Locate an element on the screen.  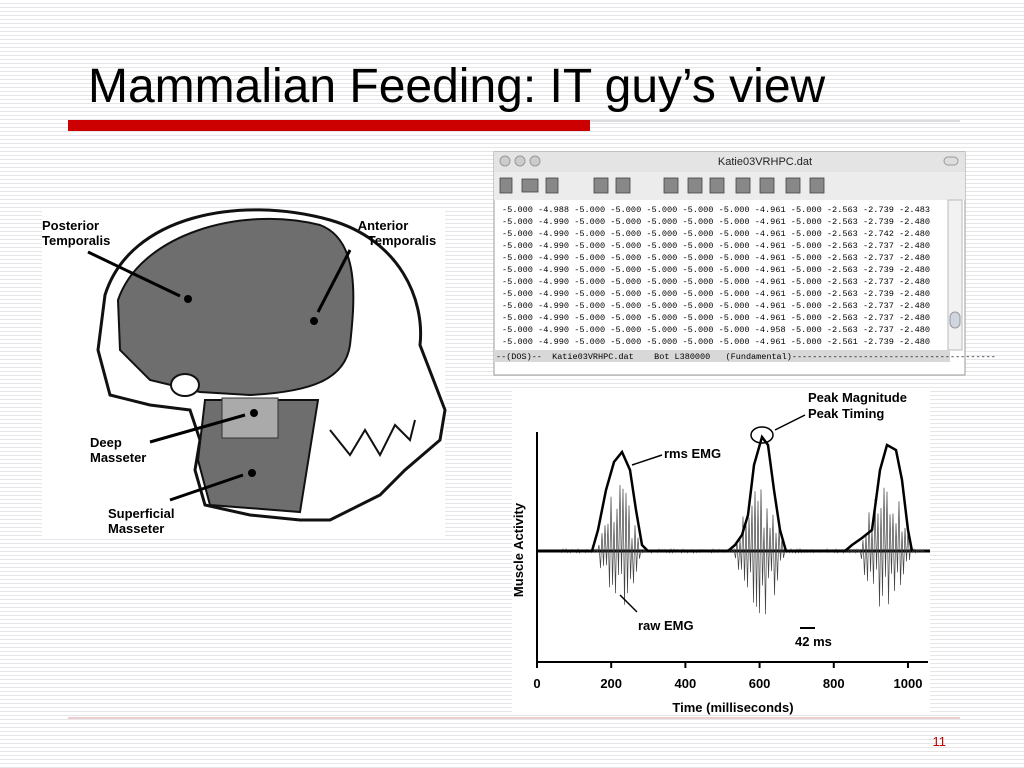
rms-annotation: rms EMG is located at coordinates (692, 453).